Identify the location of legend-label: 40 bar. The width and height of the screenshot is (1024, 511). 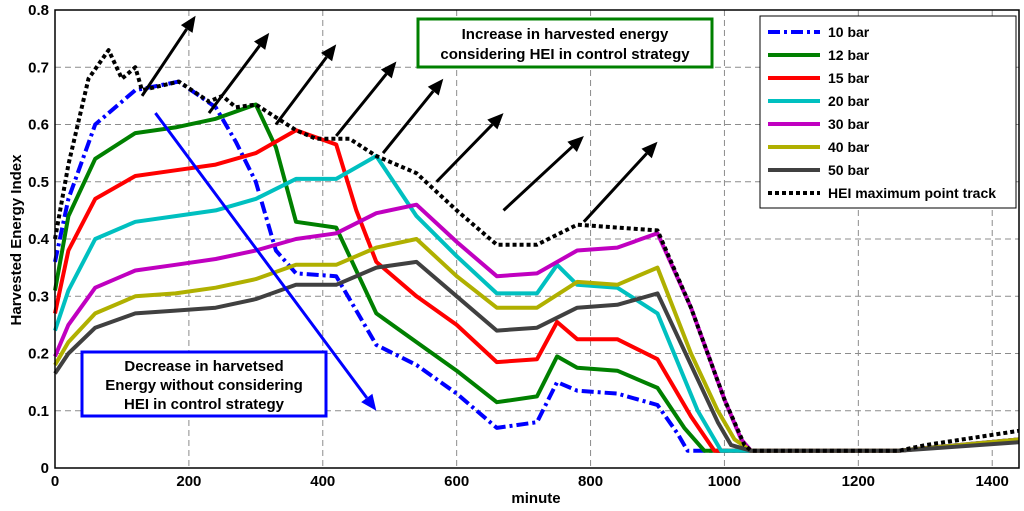
(849, 147).